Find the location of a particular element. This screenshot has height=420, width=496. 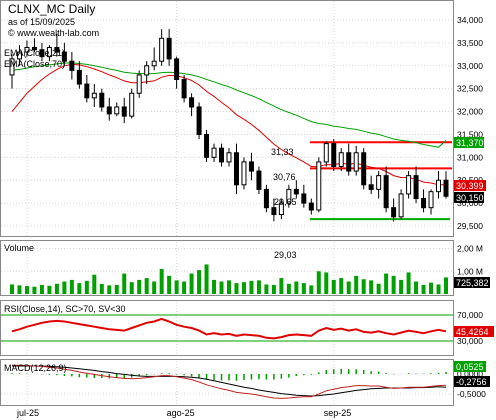

tag-signal-label: -0,2756 is located at coordinates (471, 382).